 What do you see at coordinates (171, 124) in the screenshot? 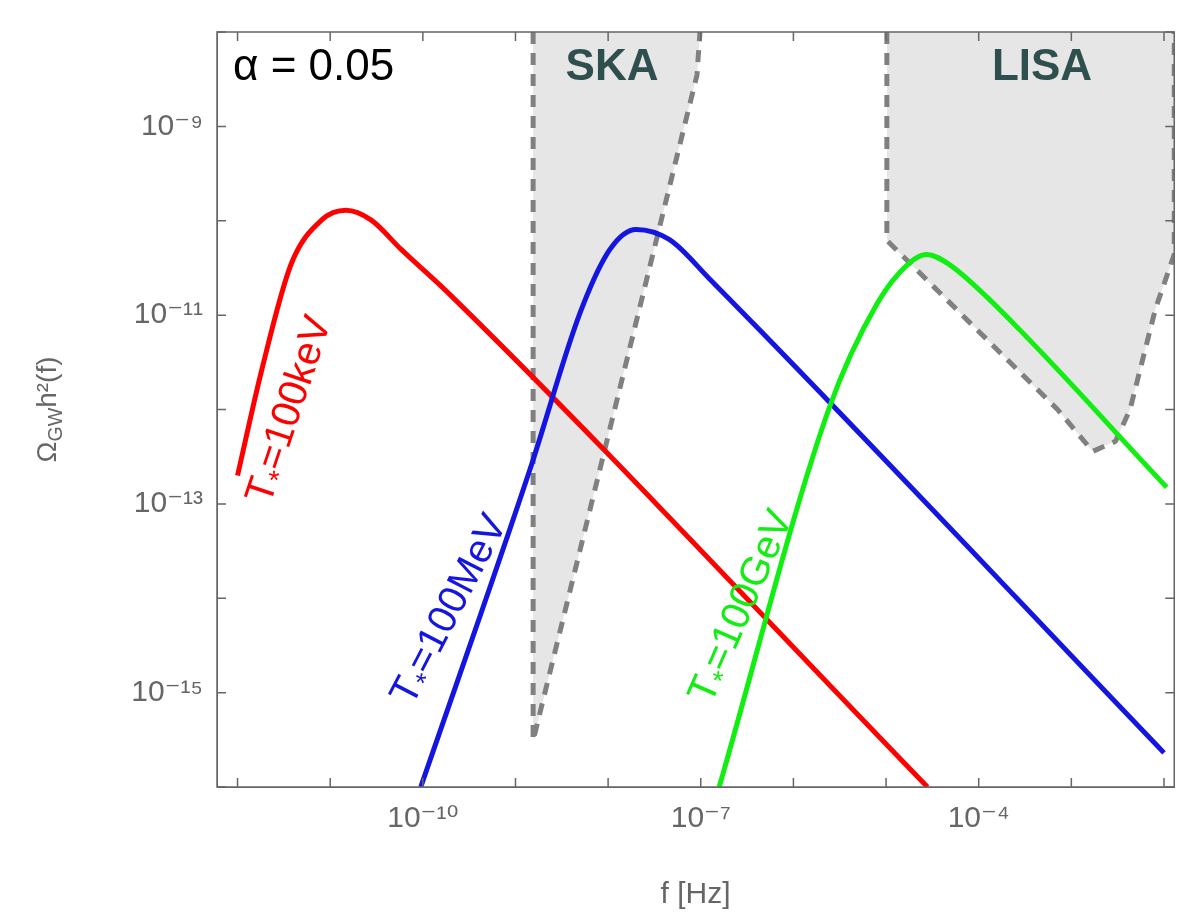
I see `y-tick-label: 10⁻⁹` at bounding box center [171, 124].